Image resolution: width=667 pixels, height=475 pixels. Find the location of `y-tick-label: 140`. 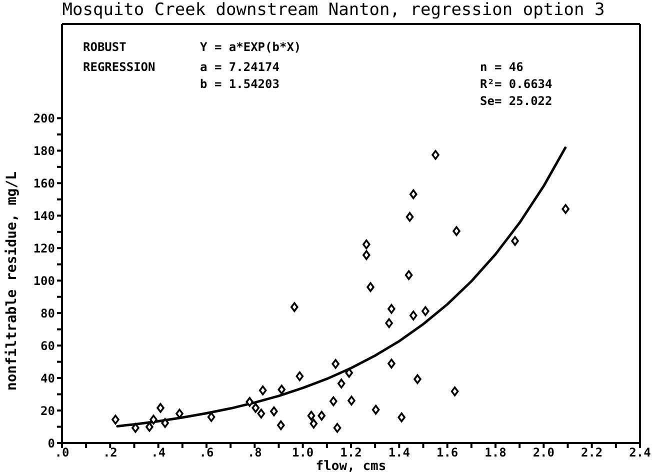

y-tick-label: 140 is located at coordinates (44, 215).